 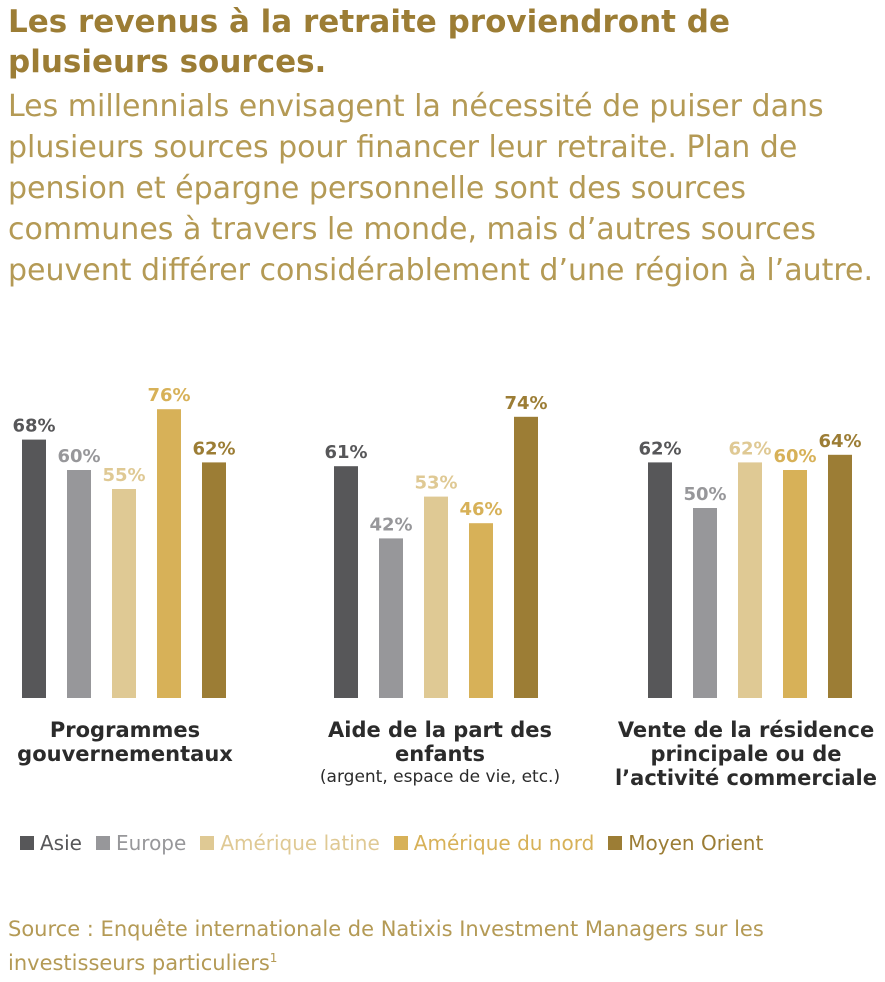 I want to click on legend-swatch-amerique-latine, so click(x=207, y=843).